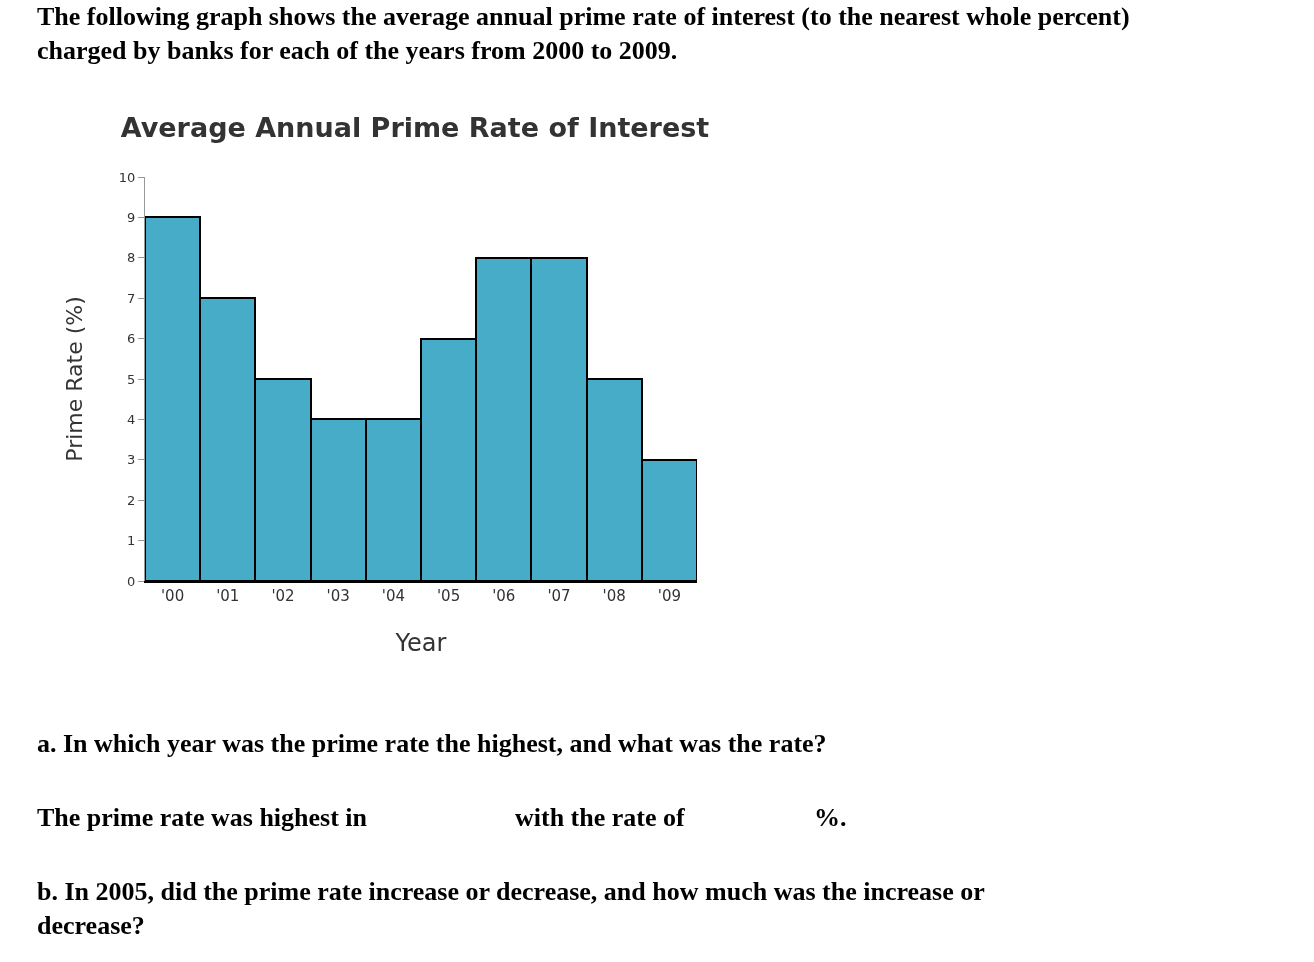 The height and width of the screenshot is (962, 1314). Describe the element at coordinates (448, 596) in the screenshot. I see `x-tick-label: '05` at that location.